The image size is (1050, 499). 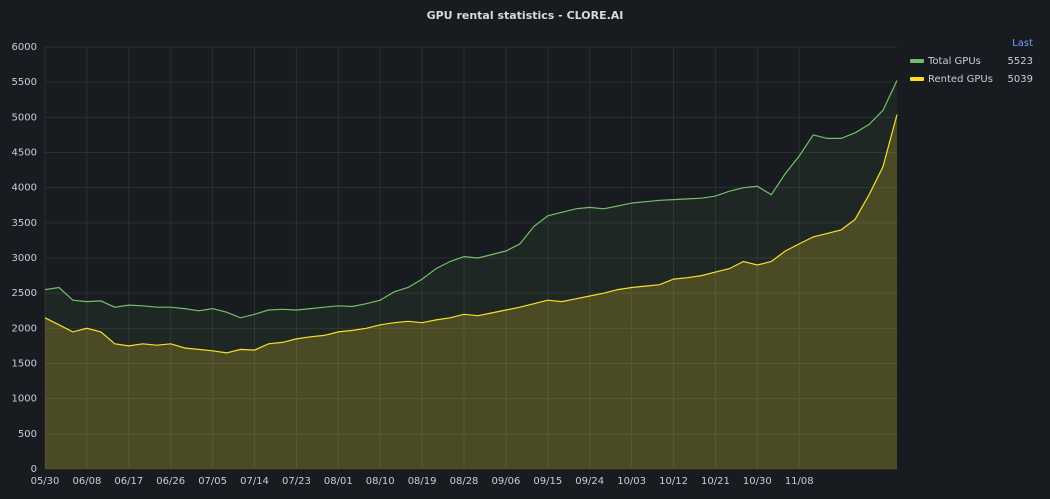 I want to click on x-tick-label: 08/28, so click(x=464, y=481).